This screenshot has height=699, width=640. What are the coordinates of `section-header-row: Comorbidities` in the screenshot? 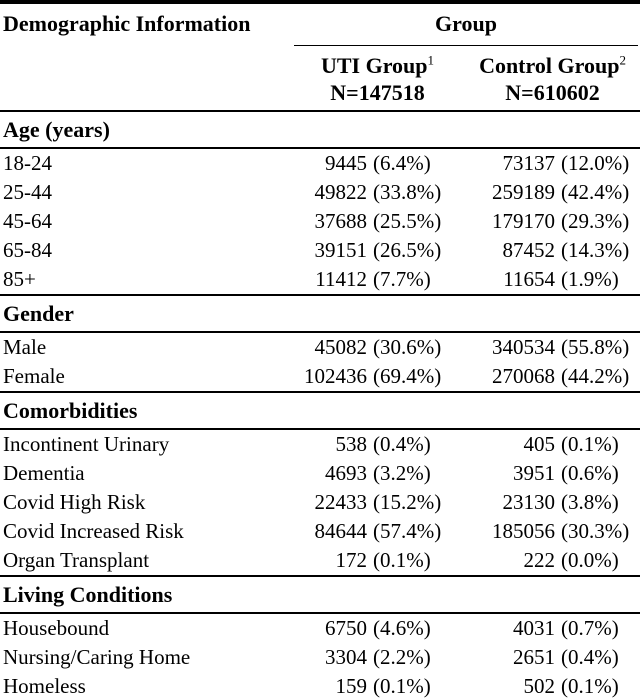 It's located at (320, 410).